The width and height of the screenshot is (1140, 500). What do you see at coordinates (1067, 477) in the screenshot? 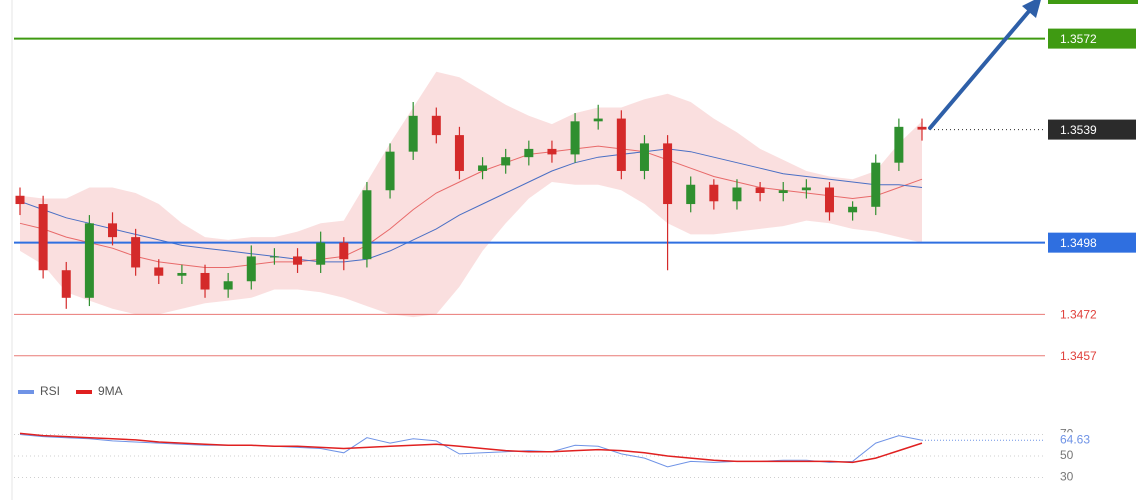
I see `y-tick-label: 30` at bounding box center [1067, 477].